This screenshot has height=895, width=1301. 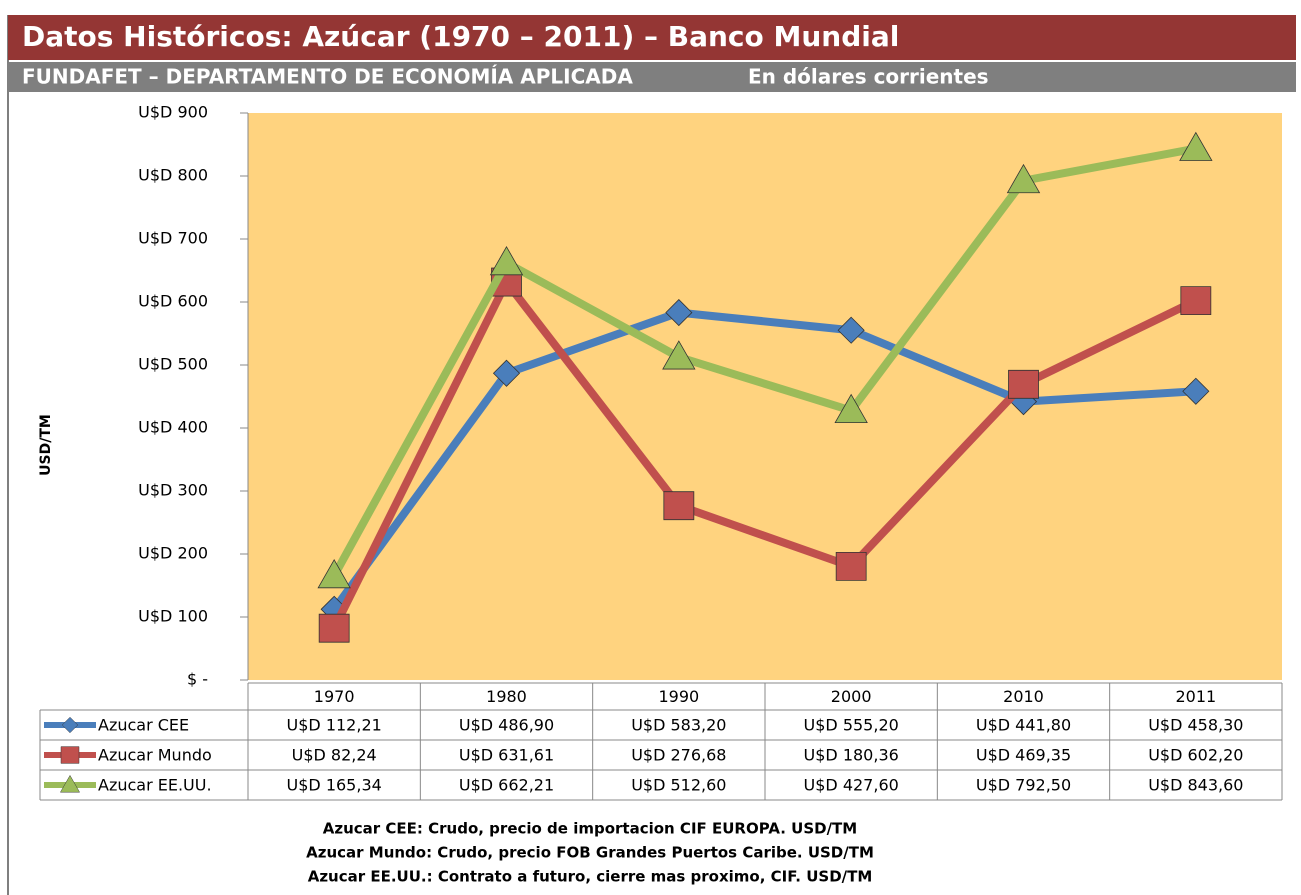 I want to click on value-label: U$D 662,21, so click(x=506, y=785).